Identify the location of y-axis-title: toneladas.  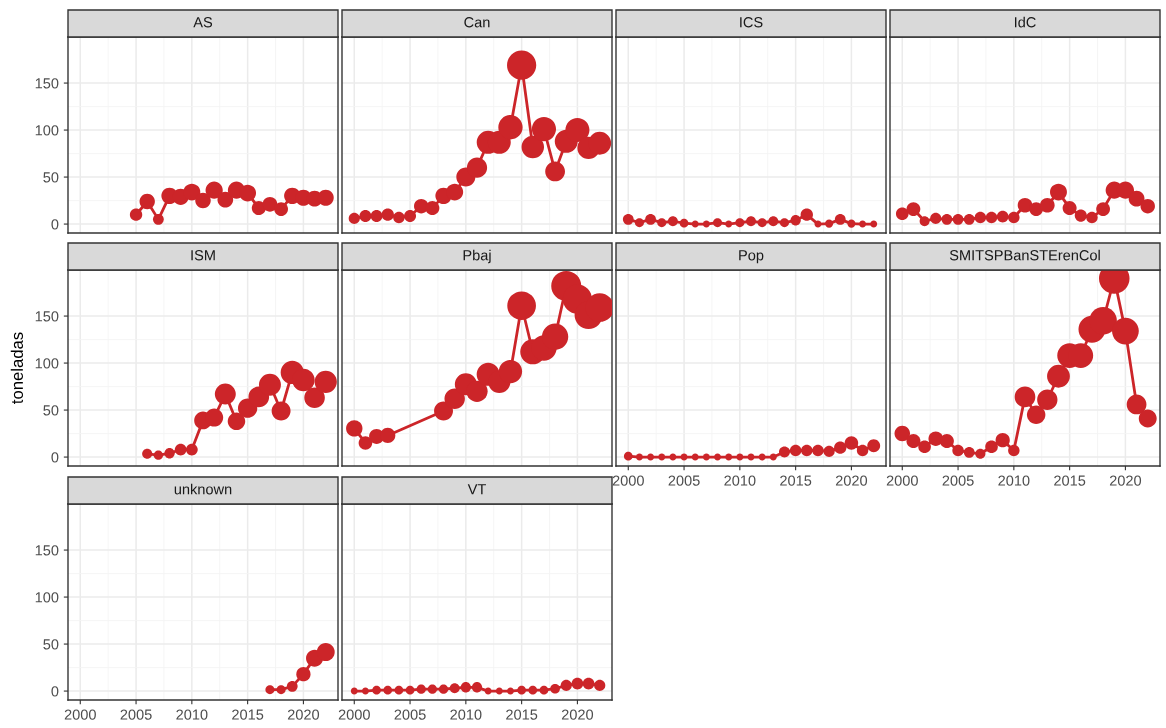
(17, 368).